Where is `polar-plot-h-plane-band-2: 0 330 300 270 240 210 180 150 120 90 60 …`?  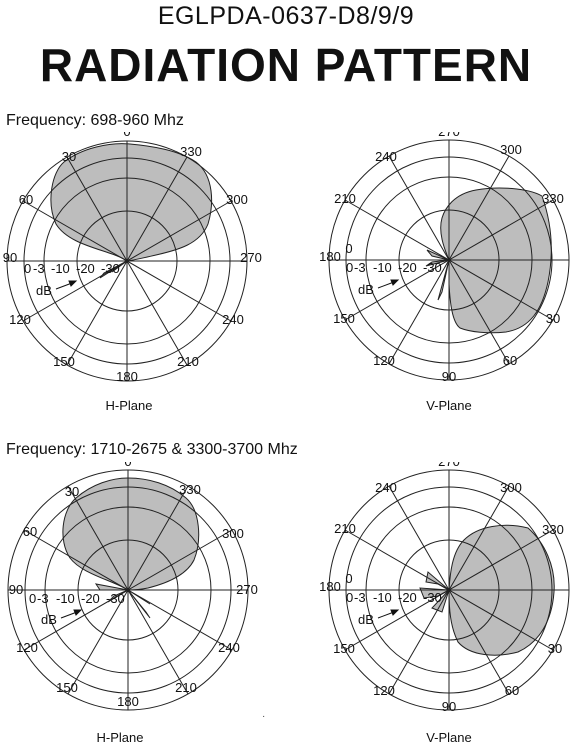 polar-plot-h-plane-band-2: 0 330 300 270 240 210 180 150 120 90 60 … is located at coordinates (132, 586).